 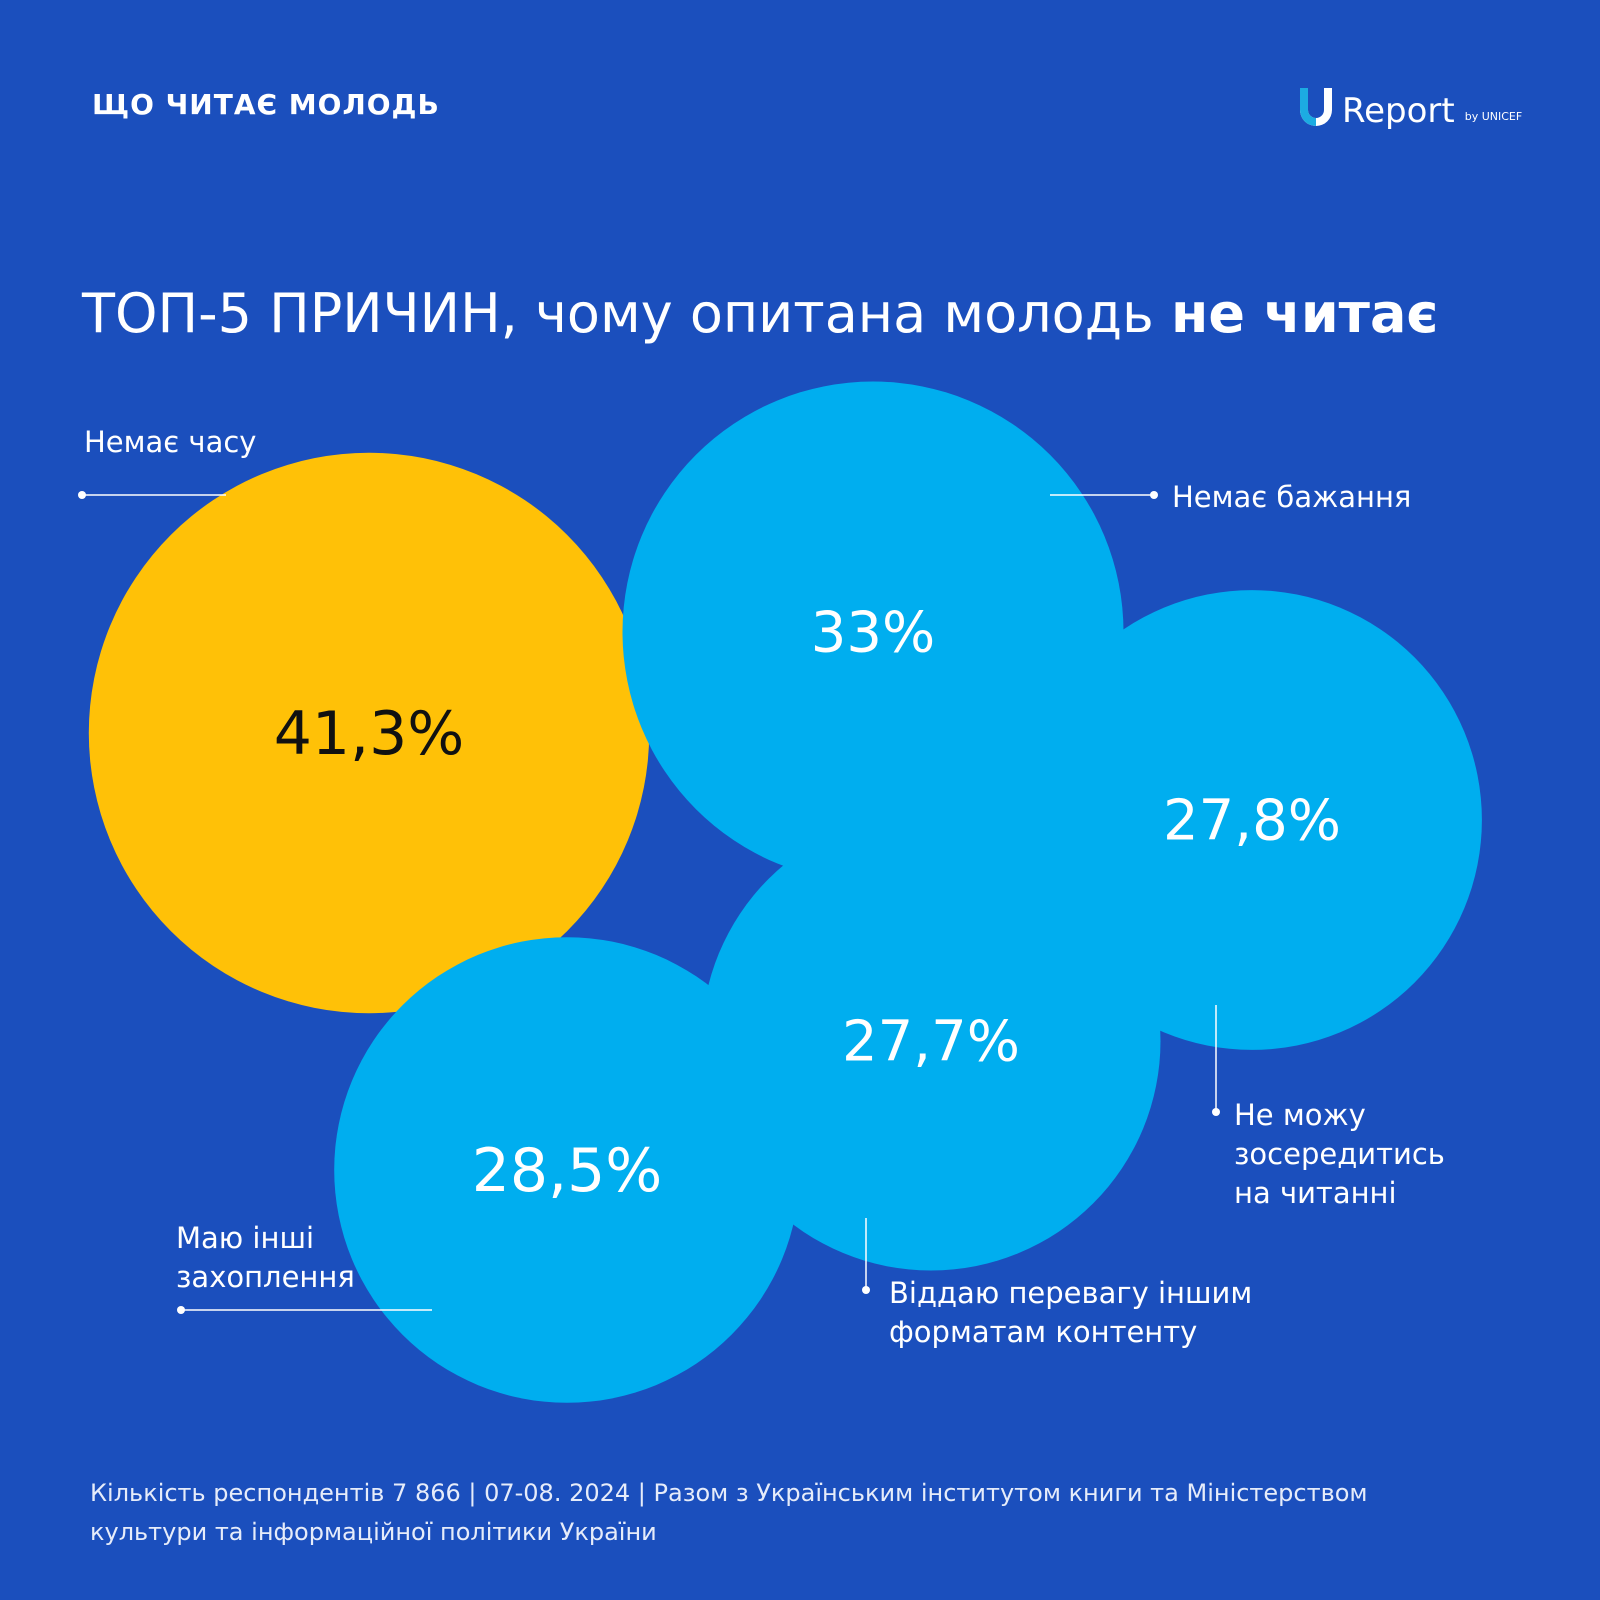 What do you see at coordinates (1043, 1332) in the screenshot?
I see `category-label-4-line-2: форматам контенту` at bounding box center [1043, 1332].